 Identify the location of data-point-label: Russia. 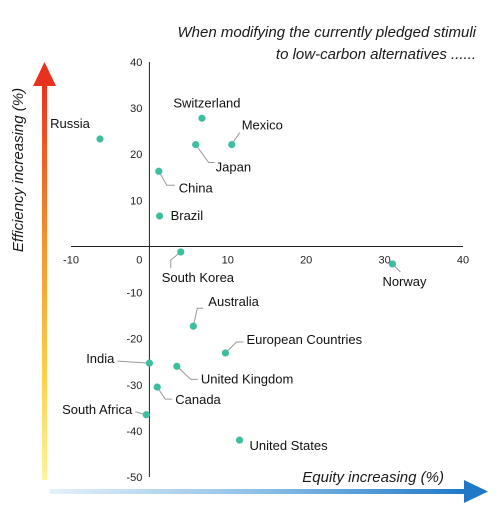
(70, 123).